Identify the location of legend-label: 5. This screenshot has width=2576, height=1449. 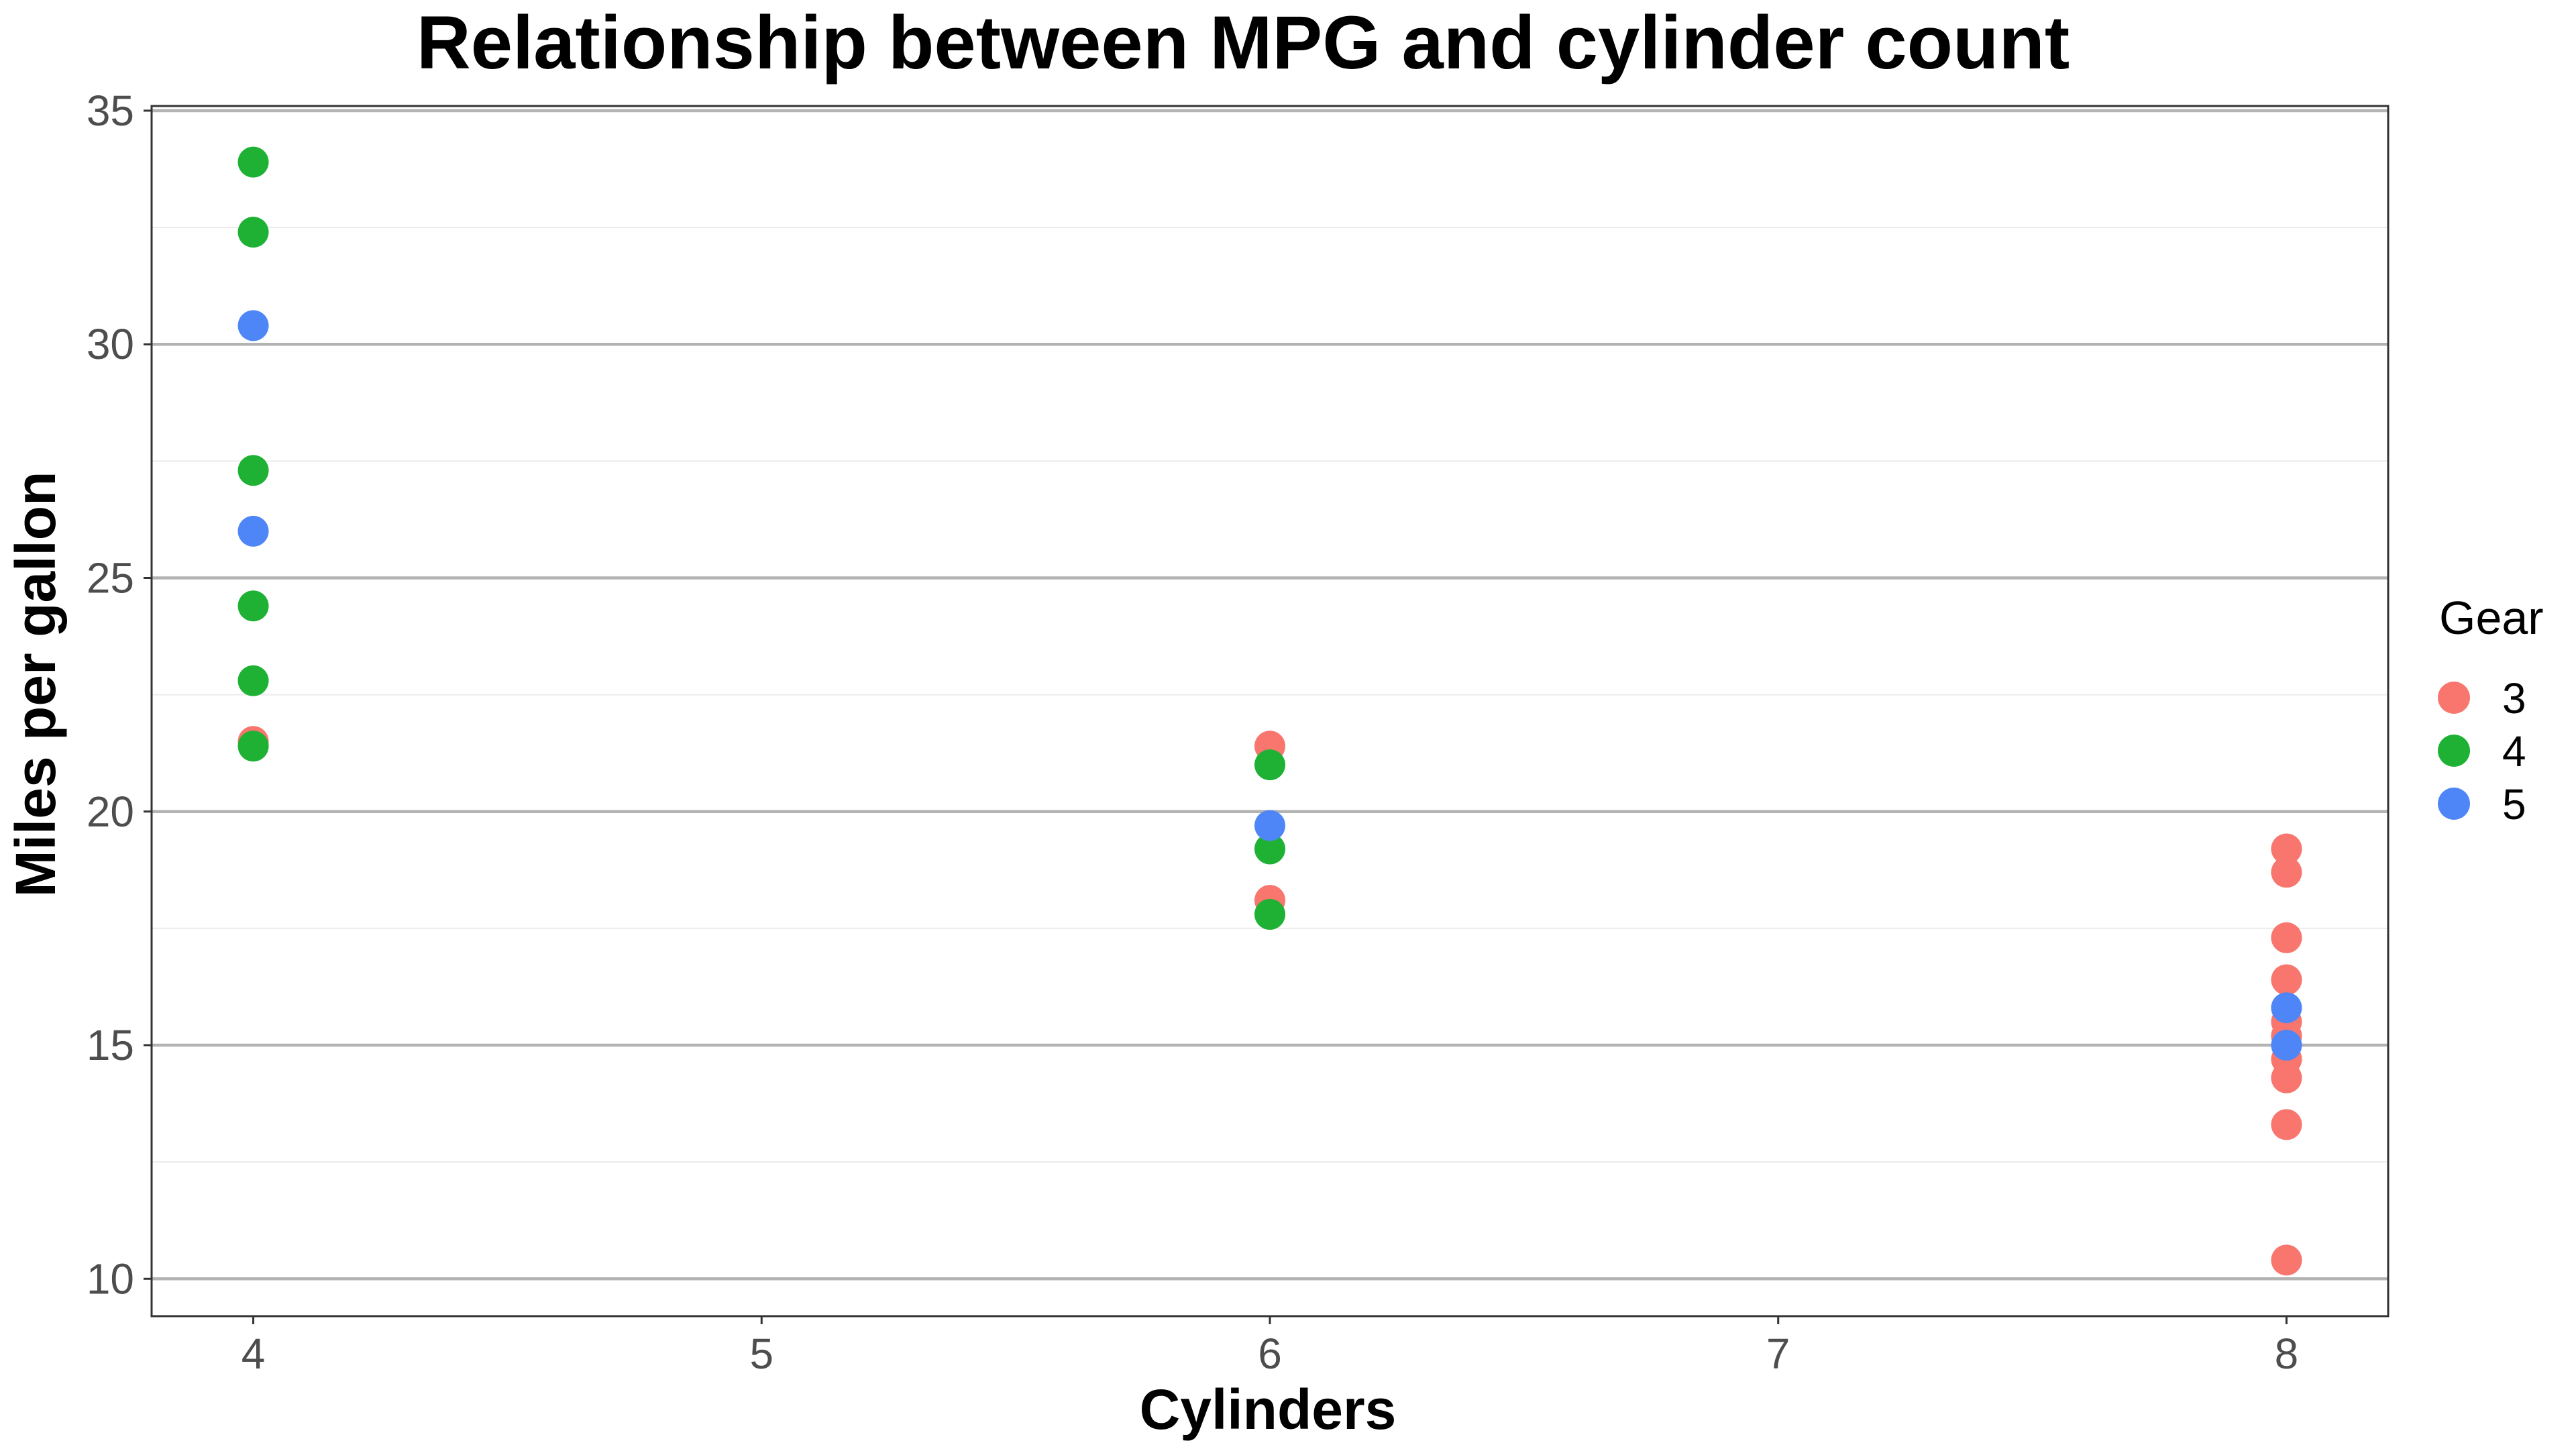
(2514, 804).